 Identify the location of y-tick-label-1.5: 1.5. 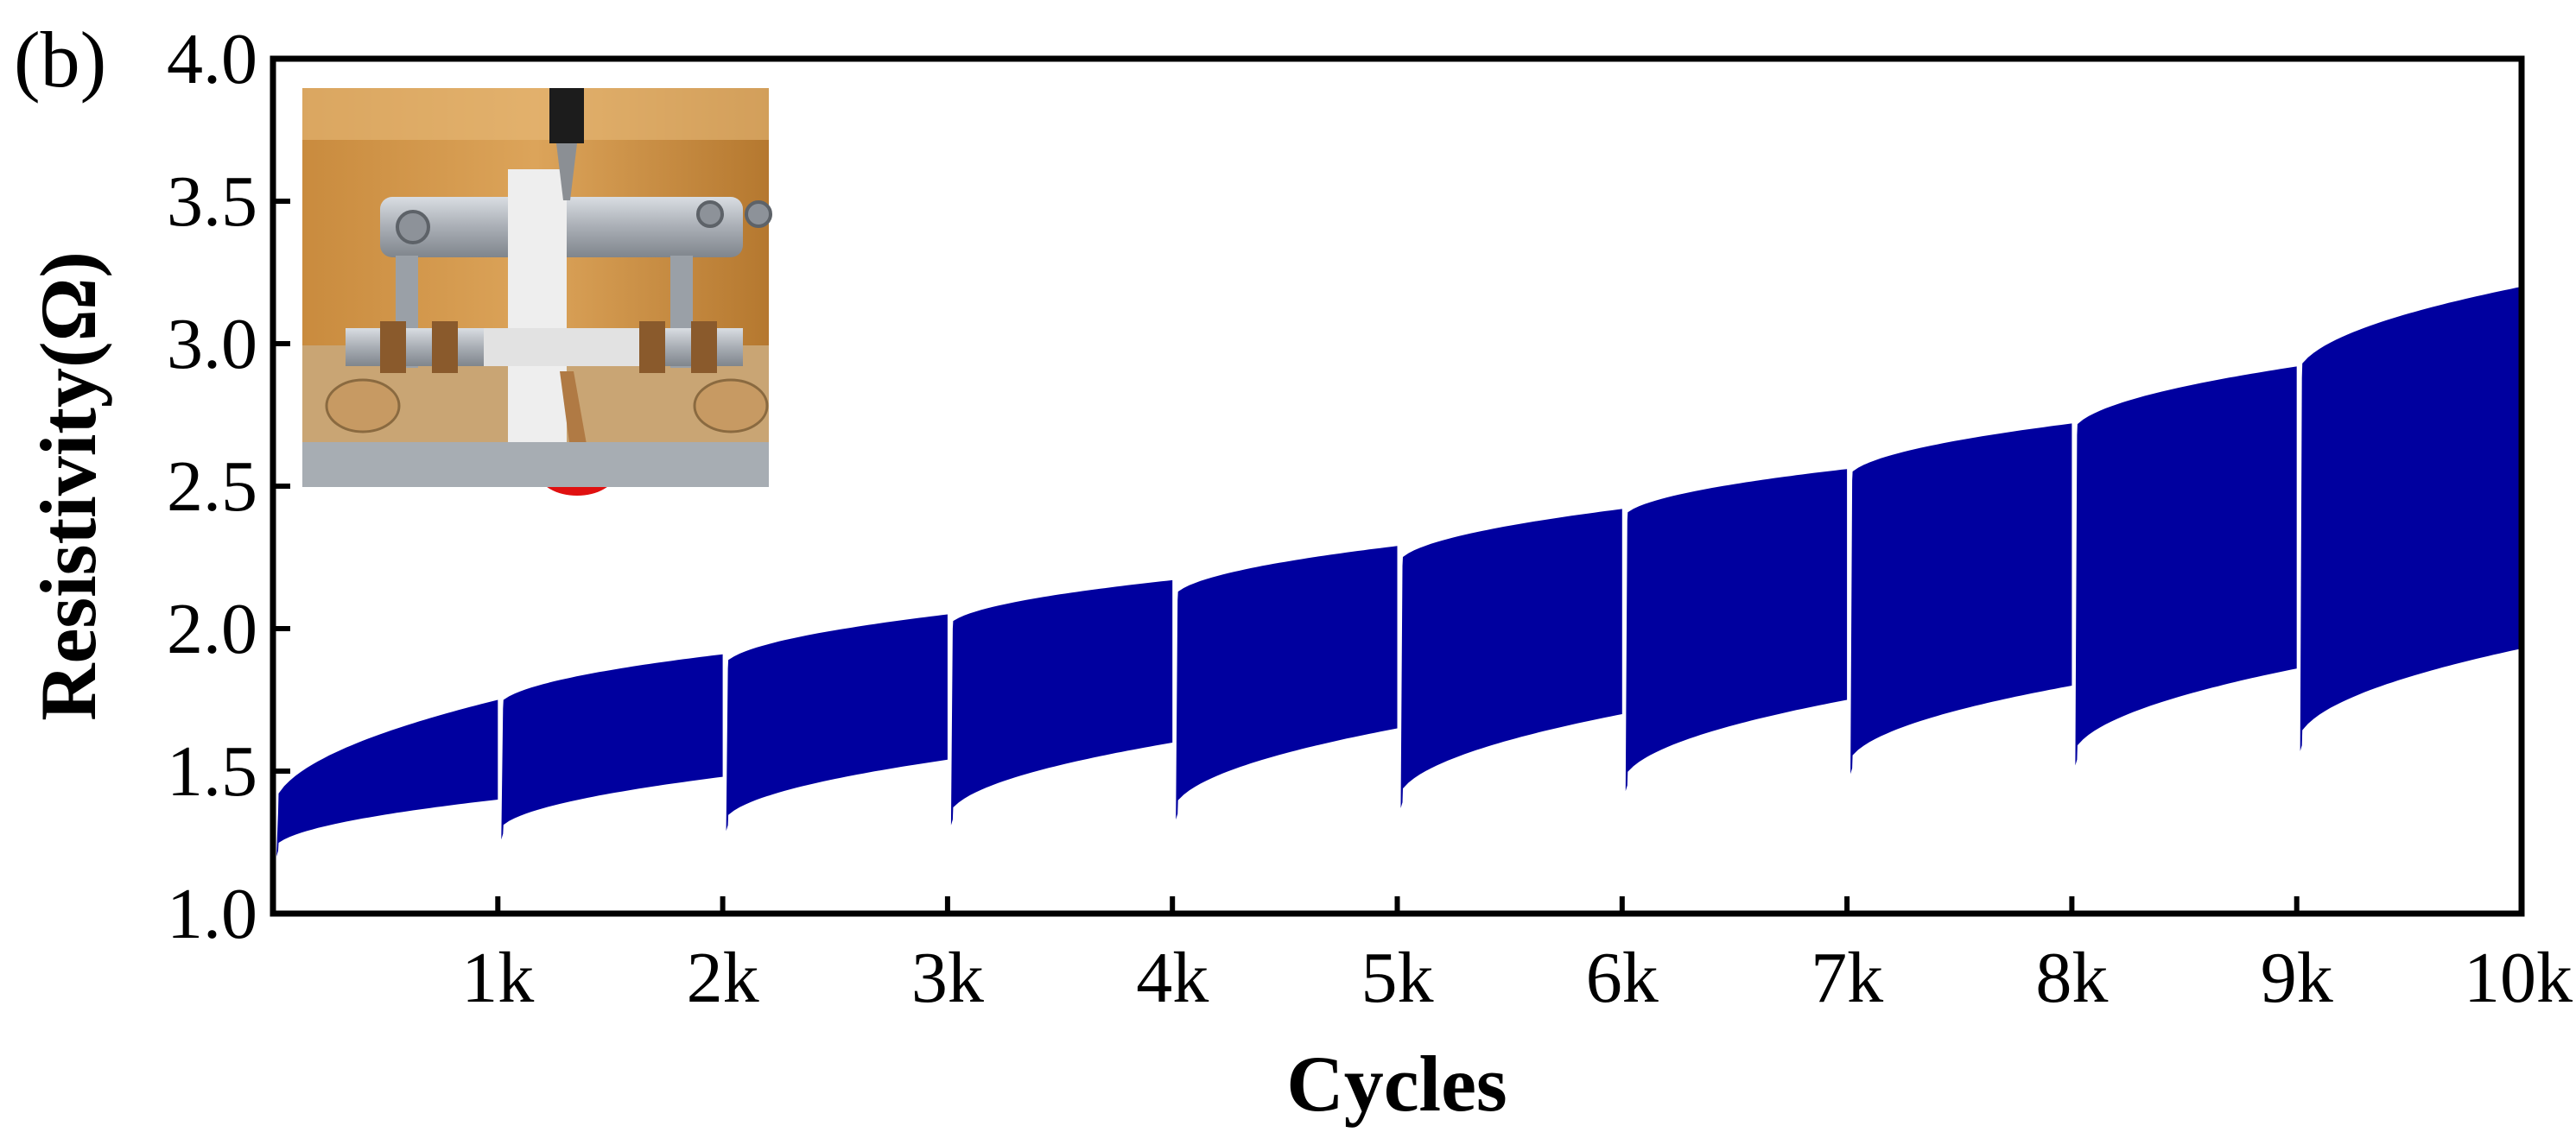
(212, 771).